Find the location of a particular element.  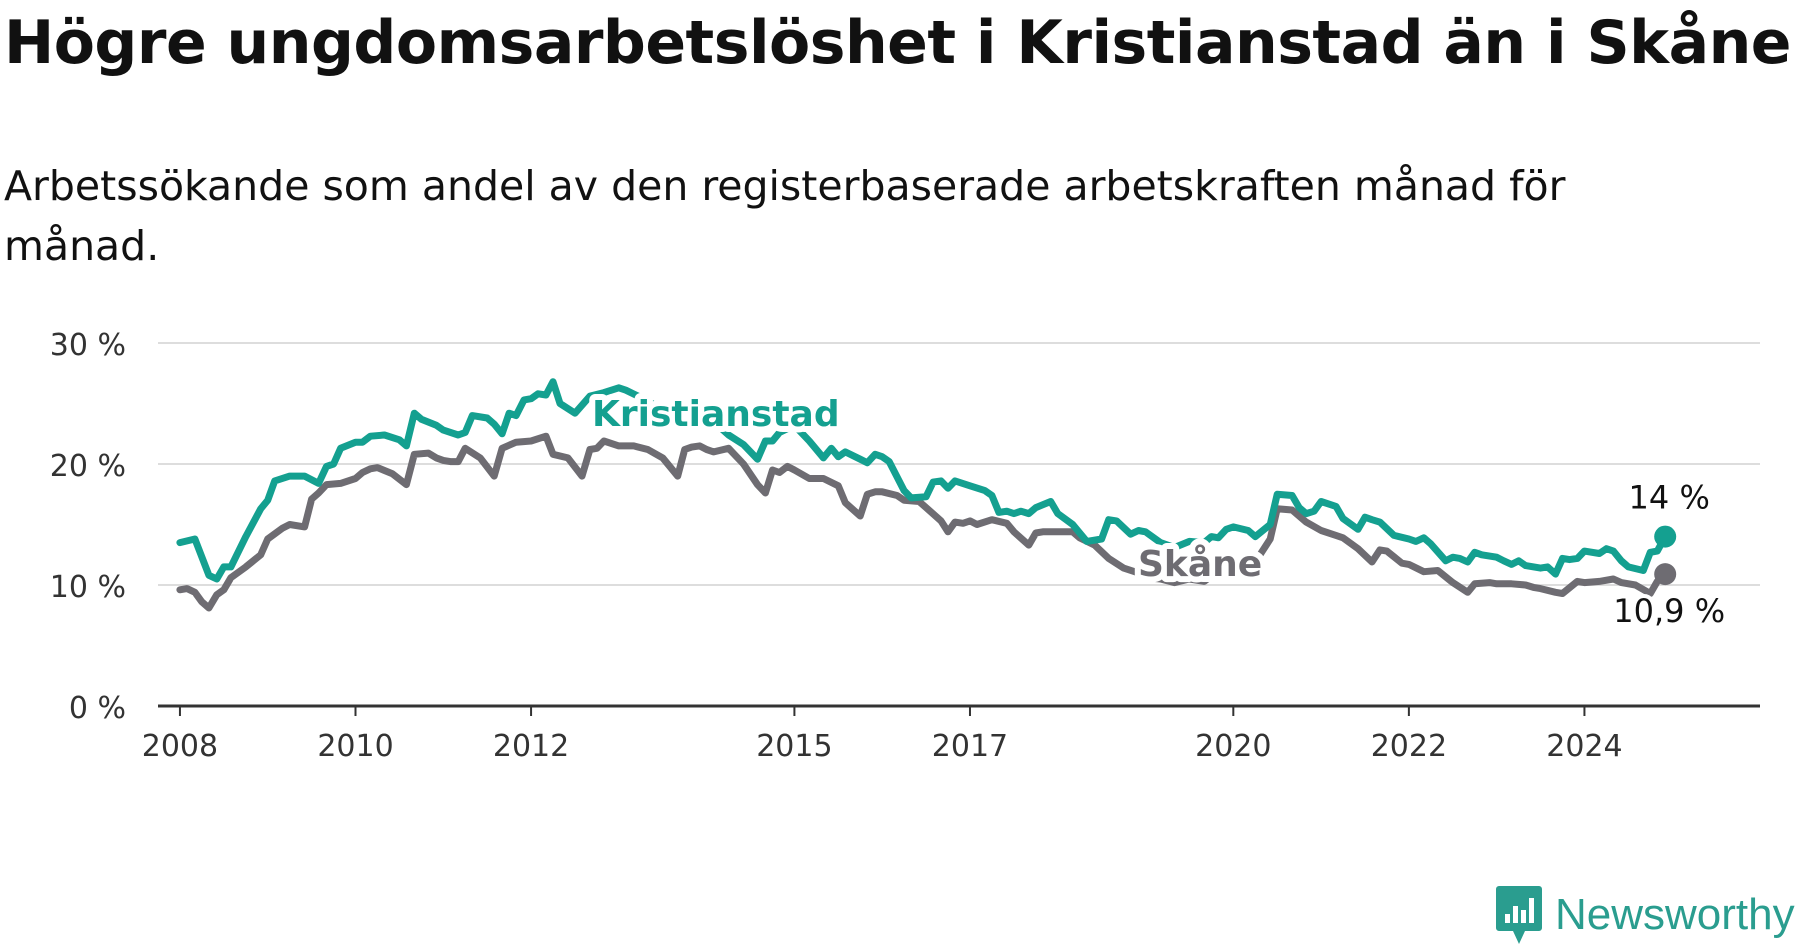

newsworthy-logo: Newsworthy is located at coordinates (1645, 915).